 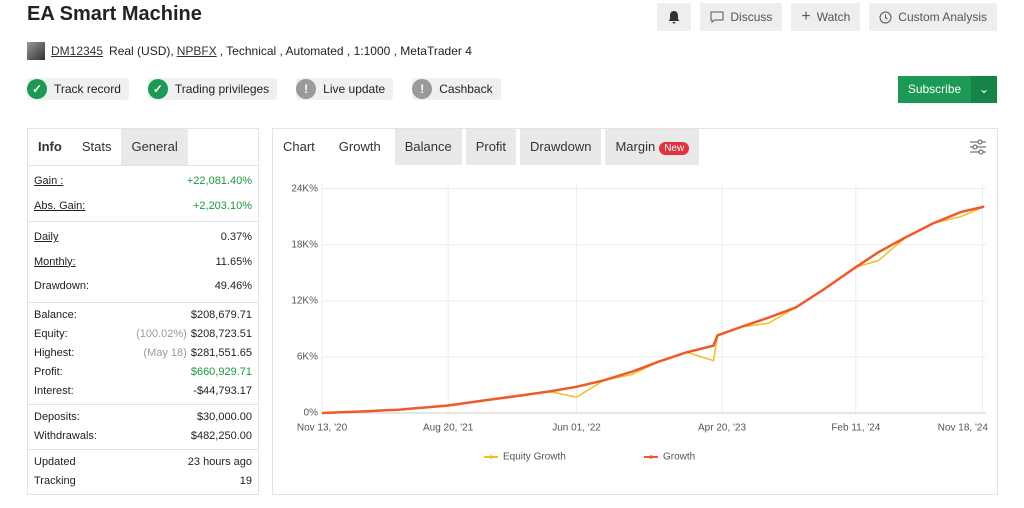 I want to click on legend-label: Equity Growth, so click(x=534, y=457).